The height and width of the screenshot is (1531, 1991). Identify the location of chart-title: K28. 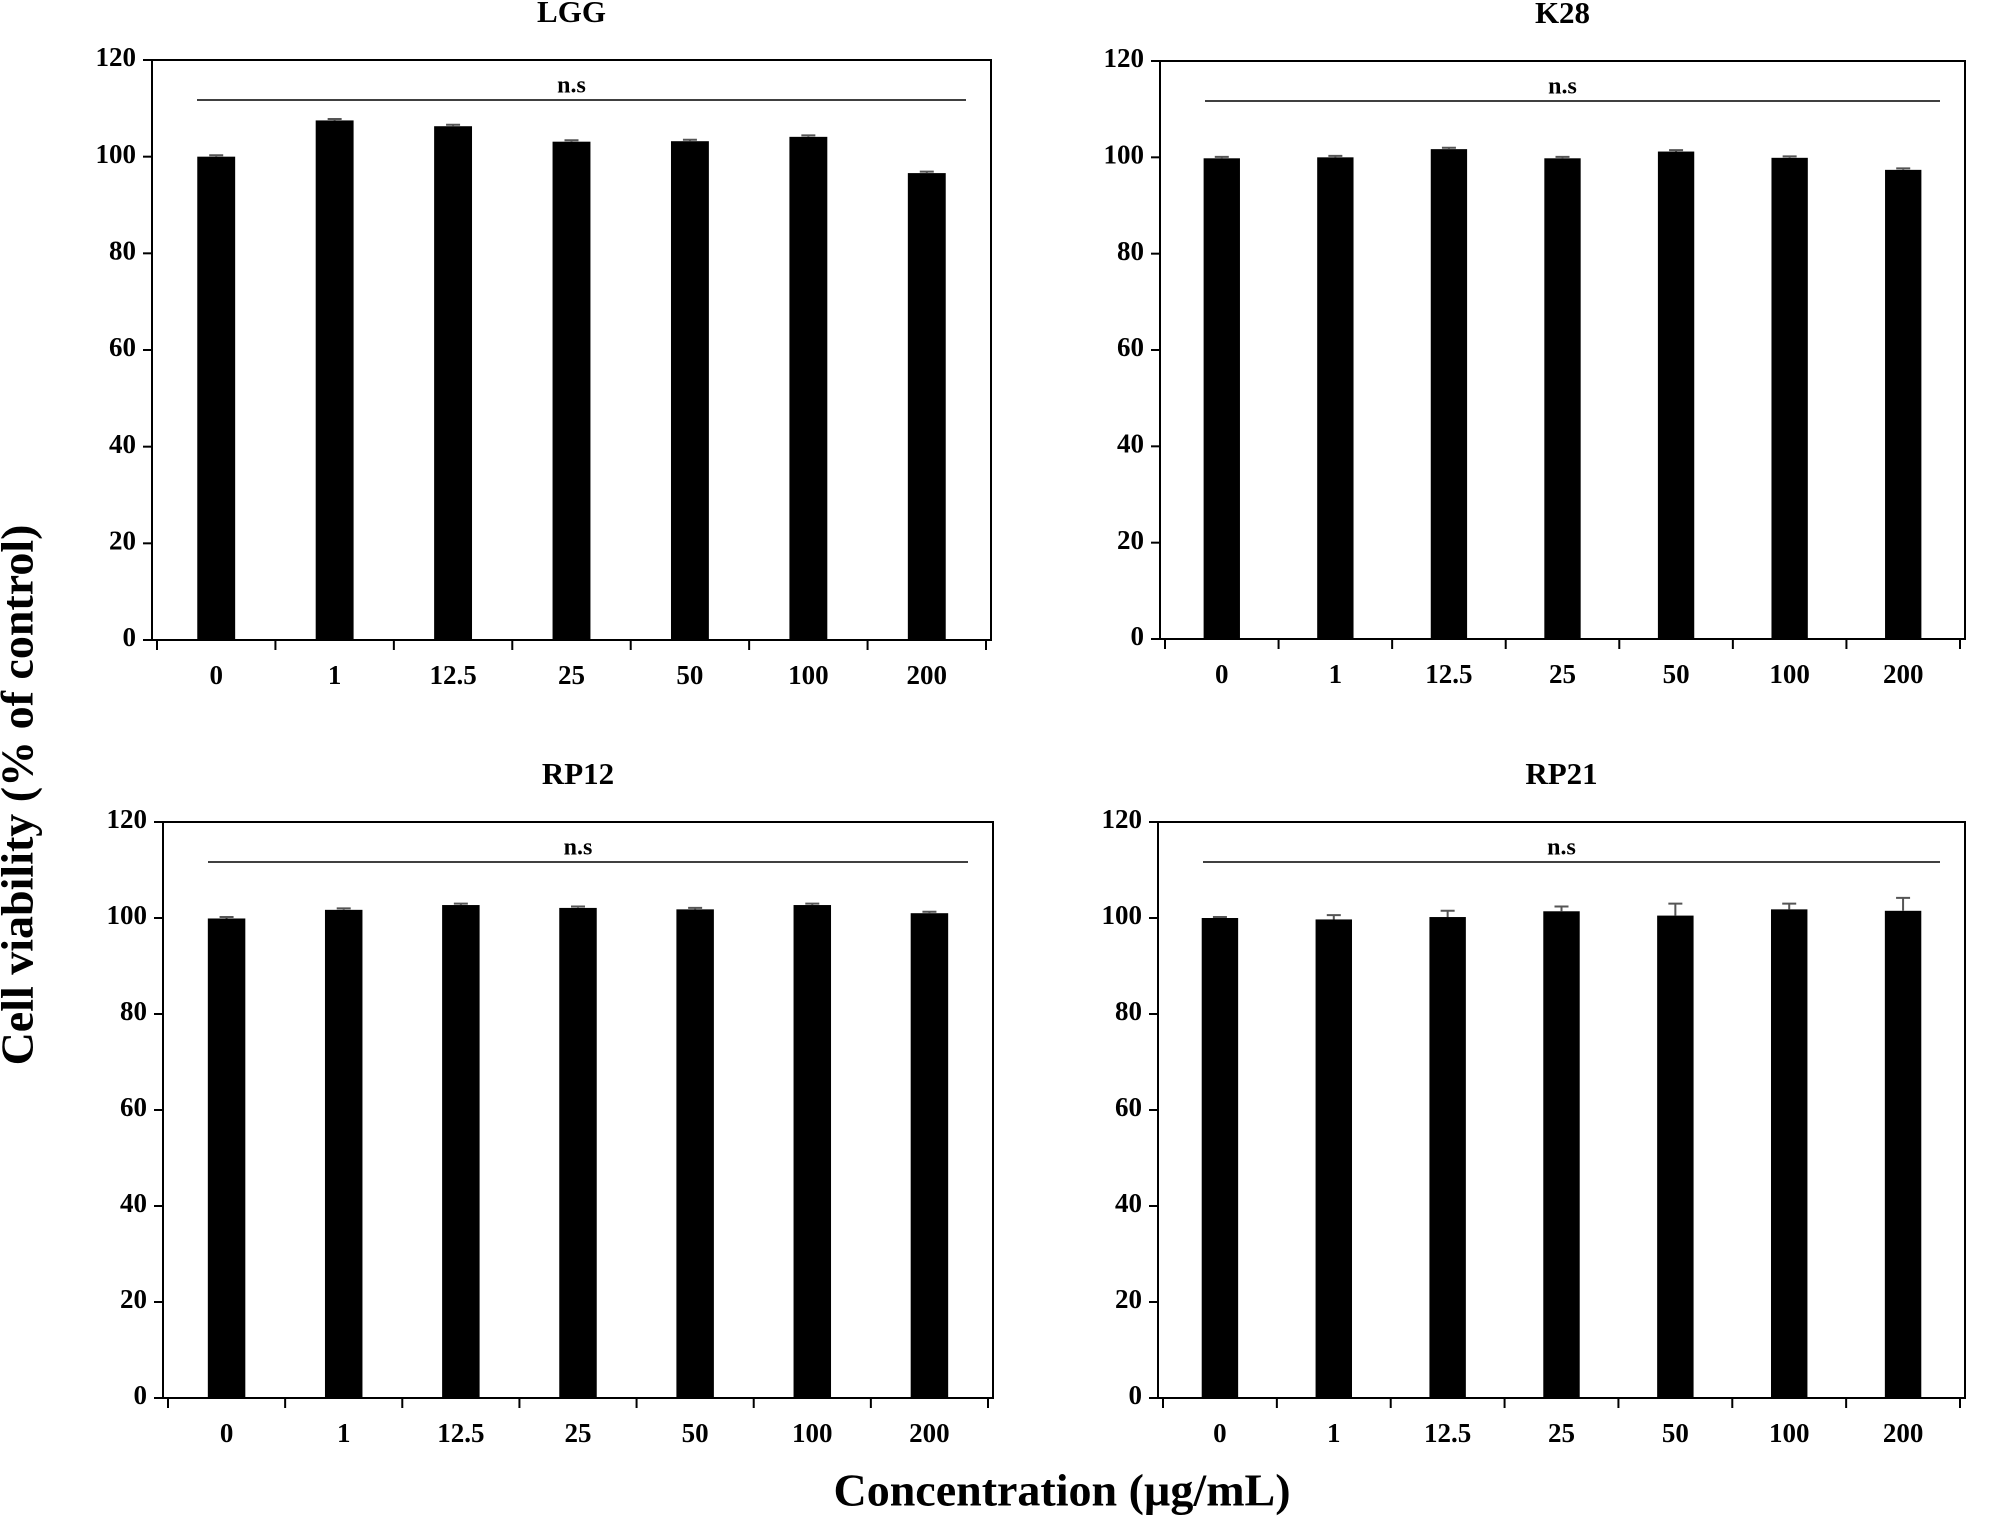
(1562, 15).